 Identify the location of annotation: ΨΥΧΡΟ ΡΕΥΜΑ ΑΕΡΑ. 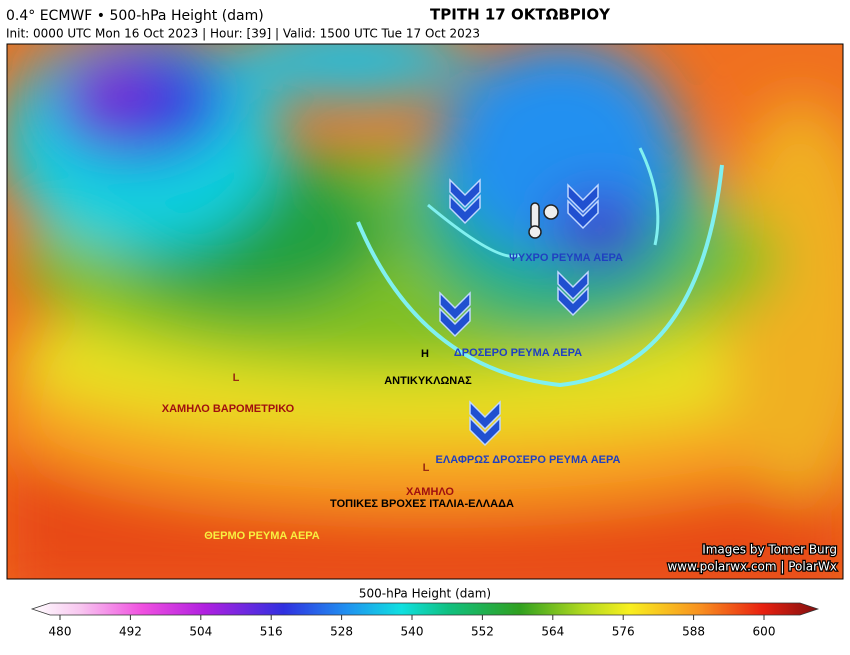
(566, 258).